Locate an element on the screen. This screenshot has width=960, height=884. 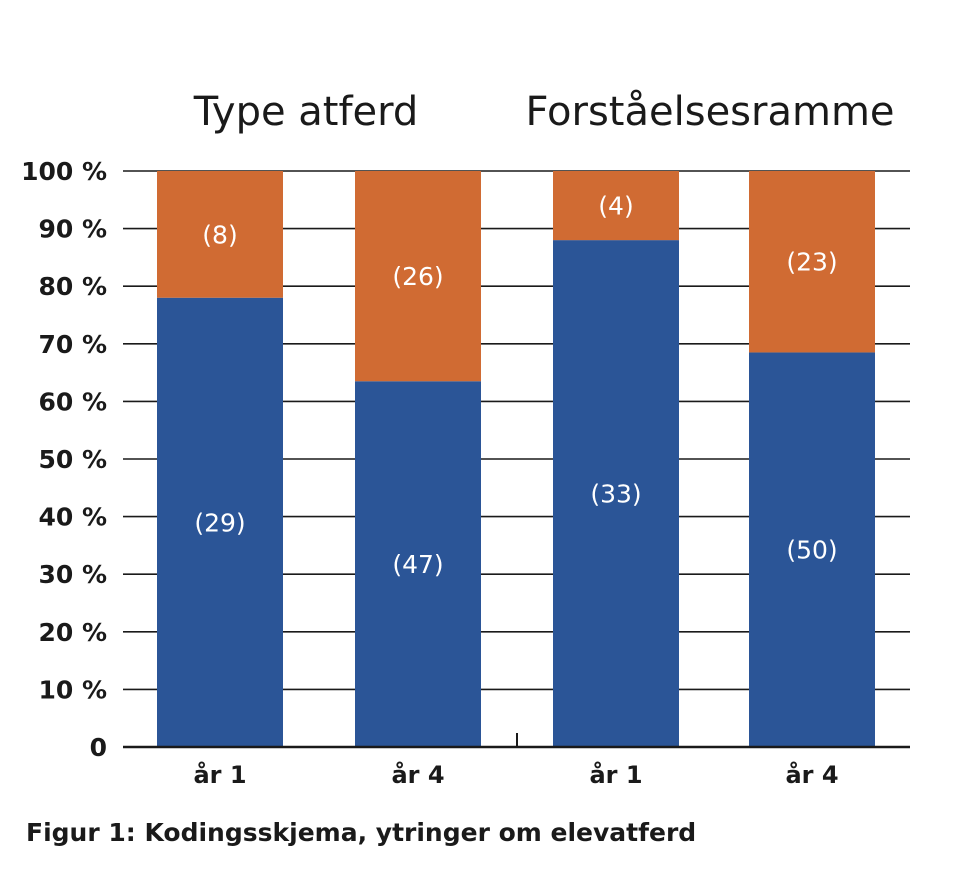
data-label: (47) is located at coordinates (417, 564).